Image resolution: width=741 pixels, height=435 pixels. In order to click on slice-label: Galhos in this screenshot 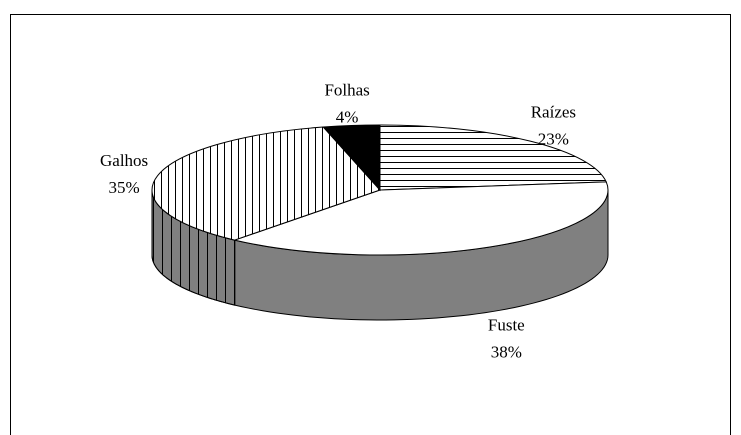, I will do `click(124, 160)`.